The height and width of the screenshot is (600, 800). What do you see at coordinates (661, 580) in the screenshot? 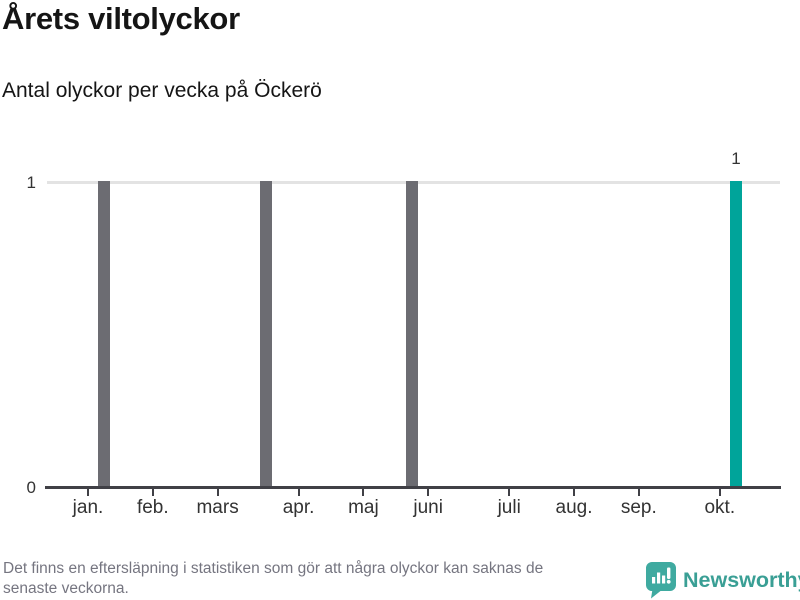
I see `newsworthy-bubble-bar-chart-icon` at bounding box center [661, 580].